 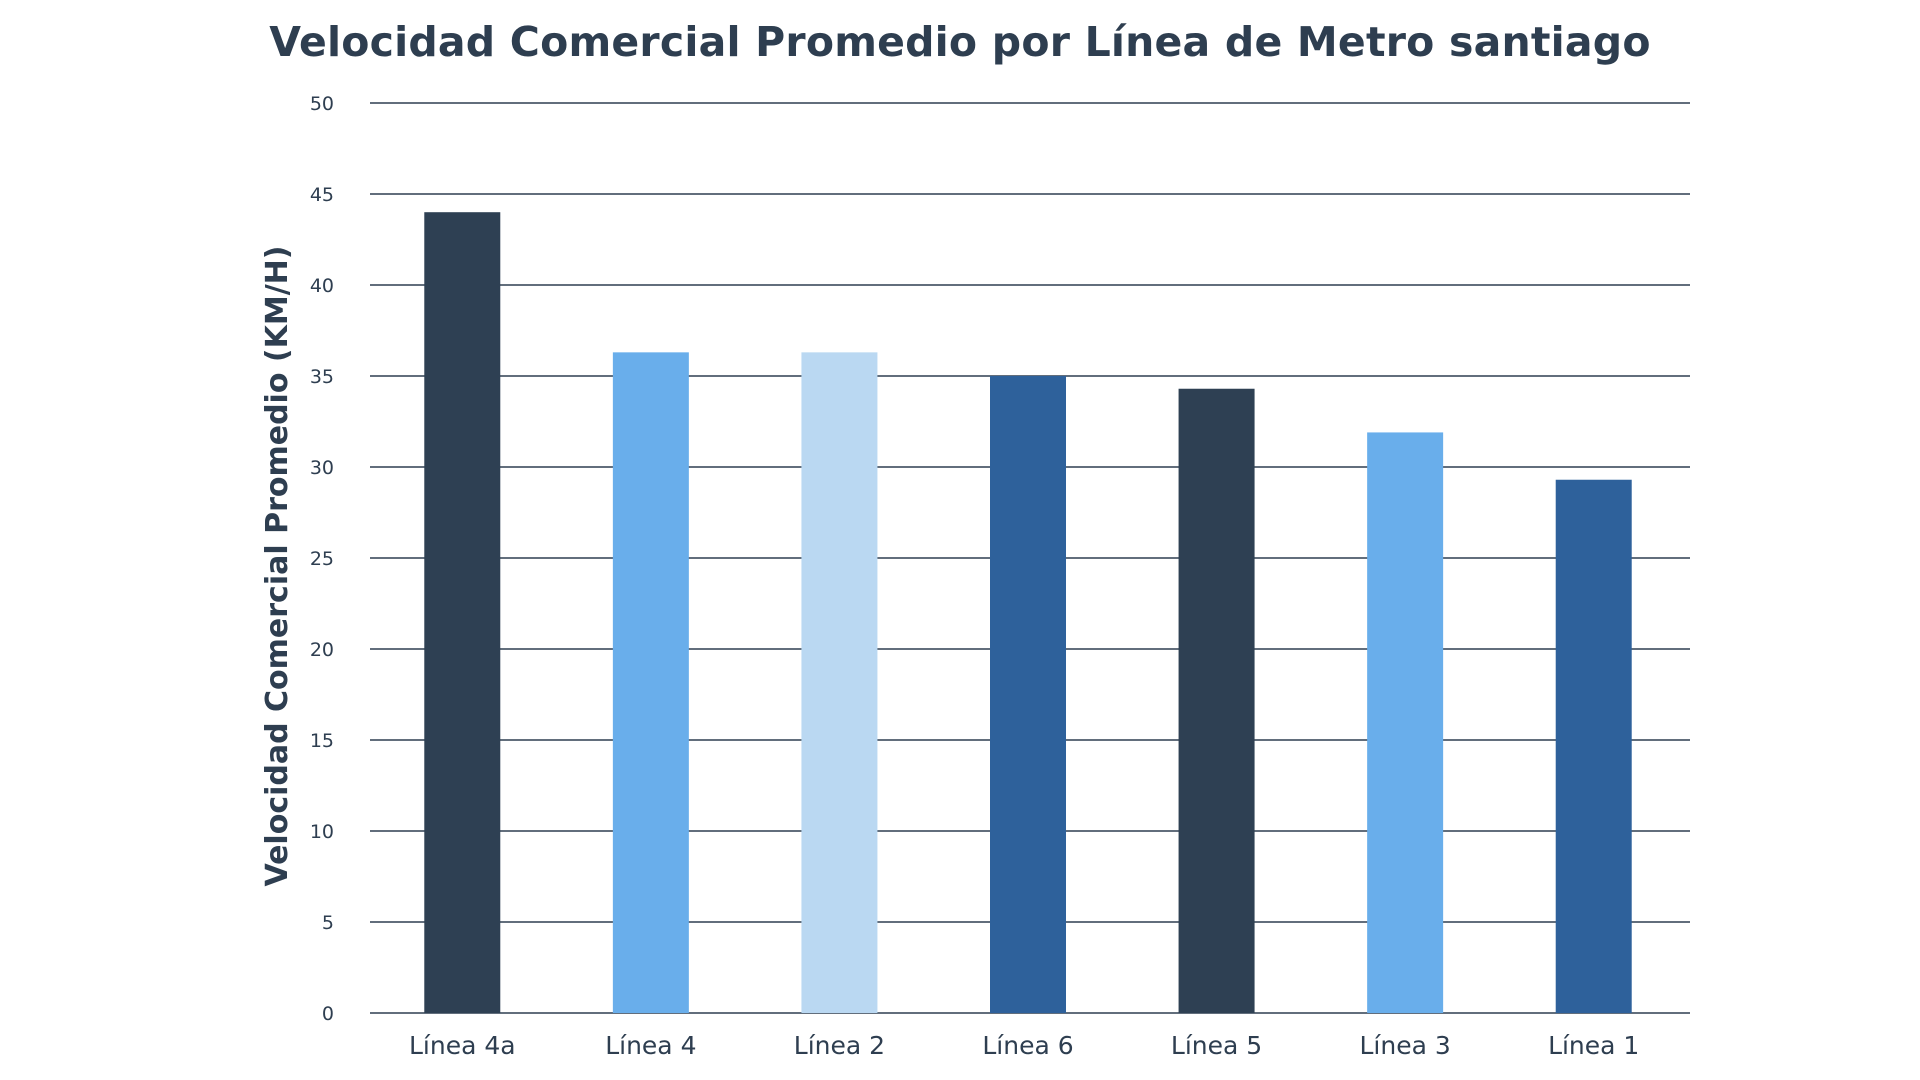 I want to click on y-tick-label: 15, so click(x=322, y=741).